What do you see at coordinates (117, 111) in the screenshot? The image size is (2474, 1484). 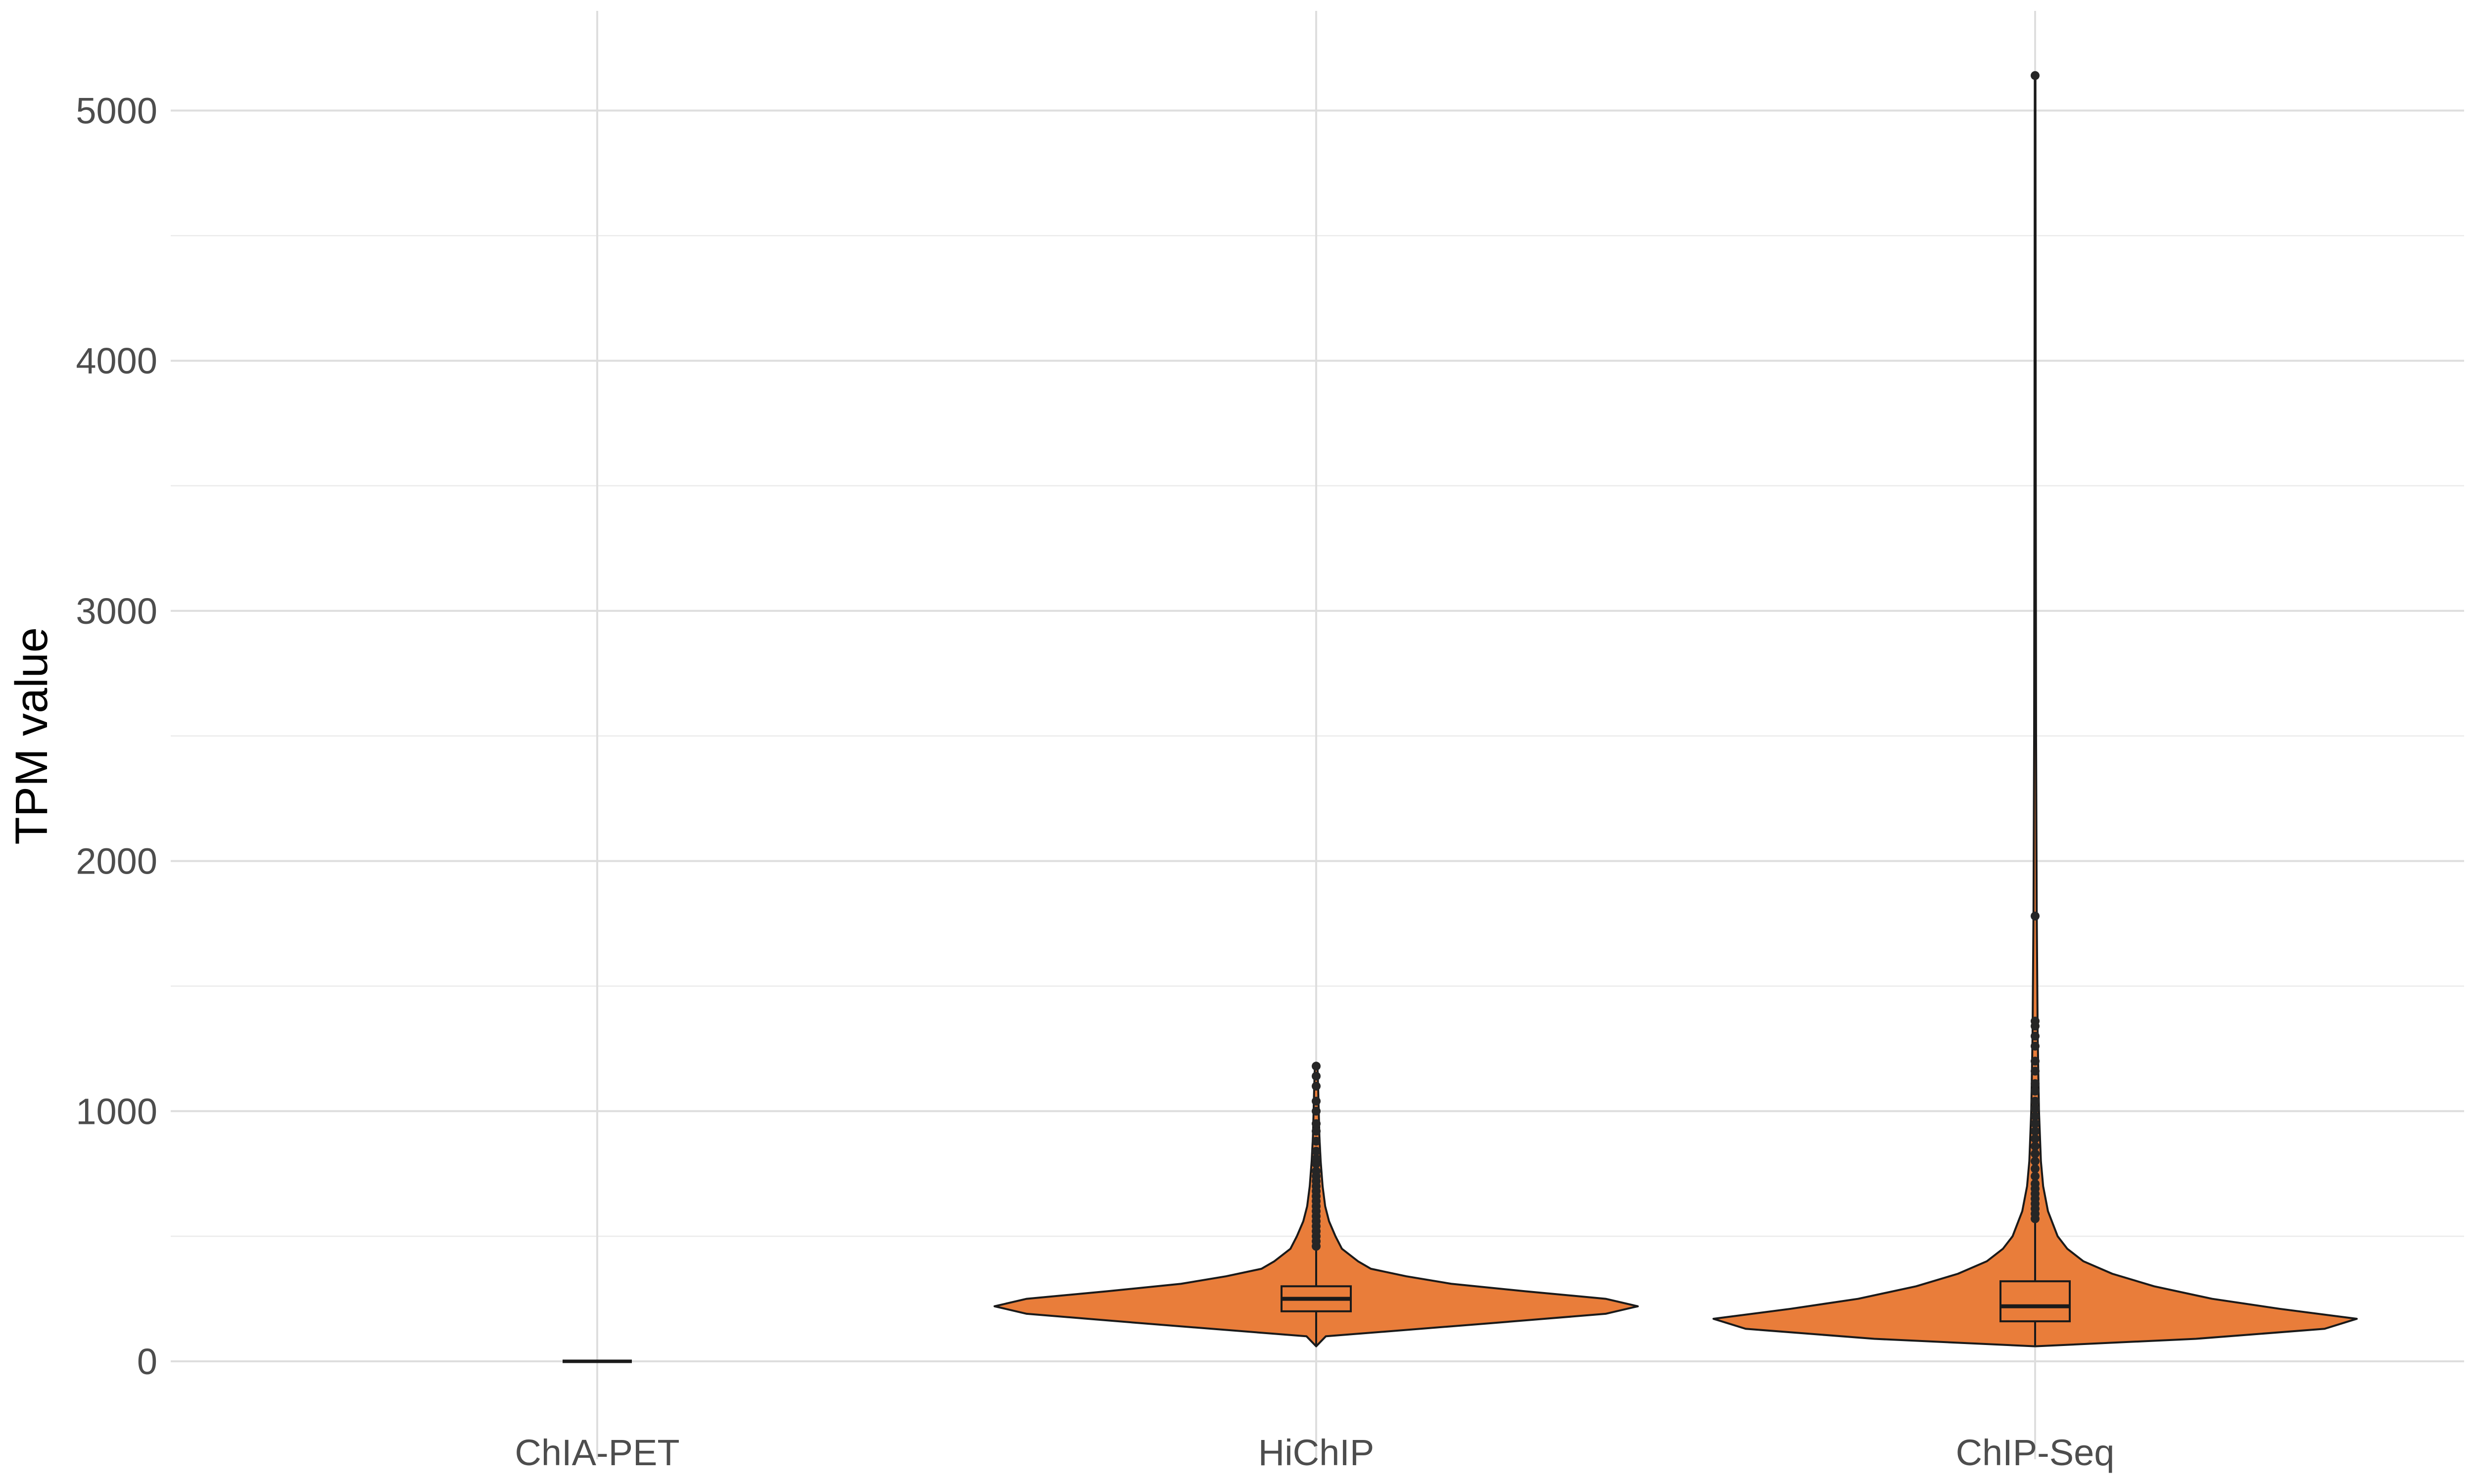 I see `y-tick-label: 5000` at bounding box center [117, 111].